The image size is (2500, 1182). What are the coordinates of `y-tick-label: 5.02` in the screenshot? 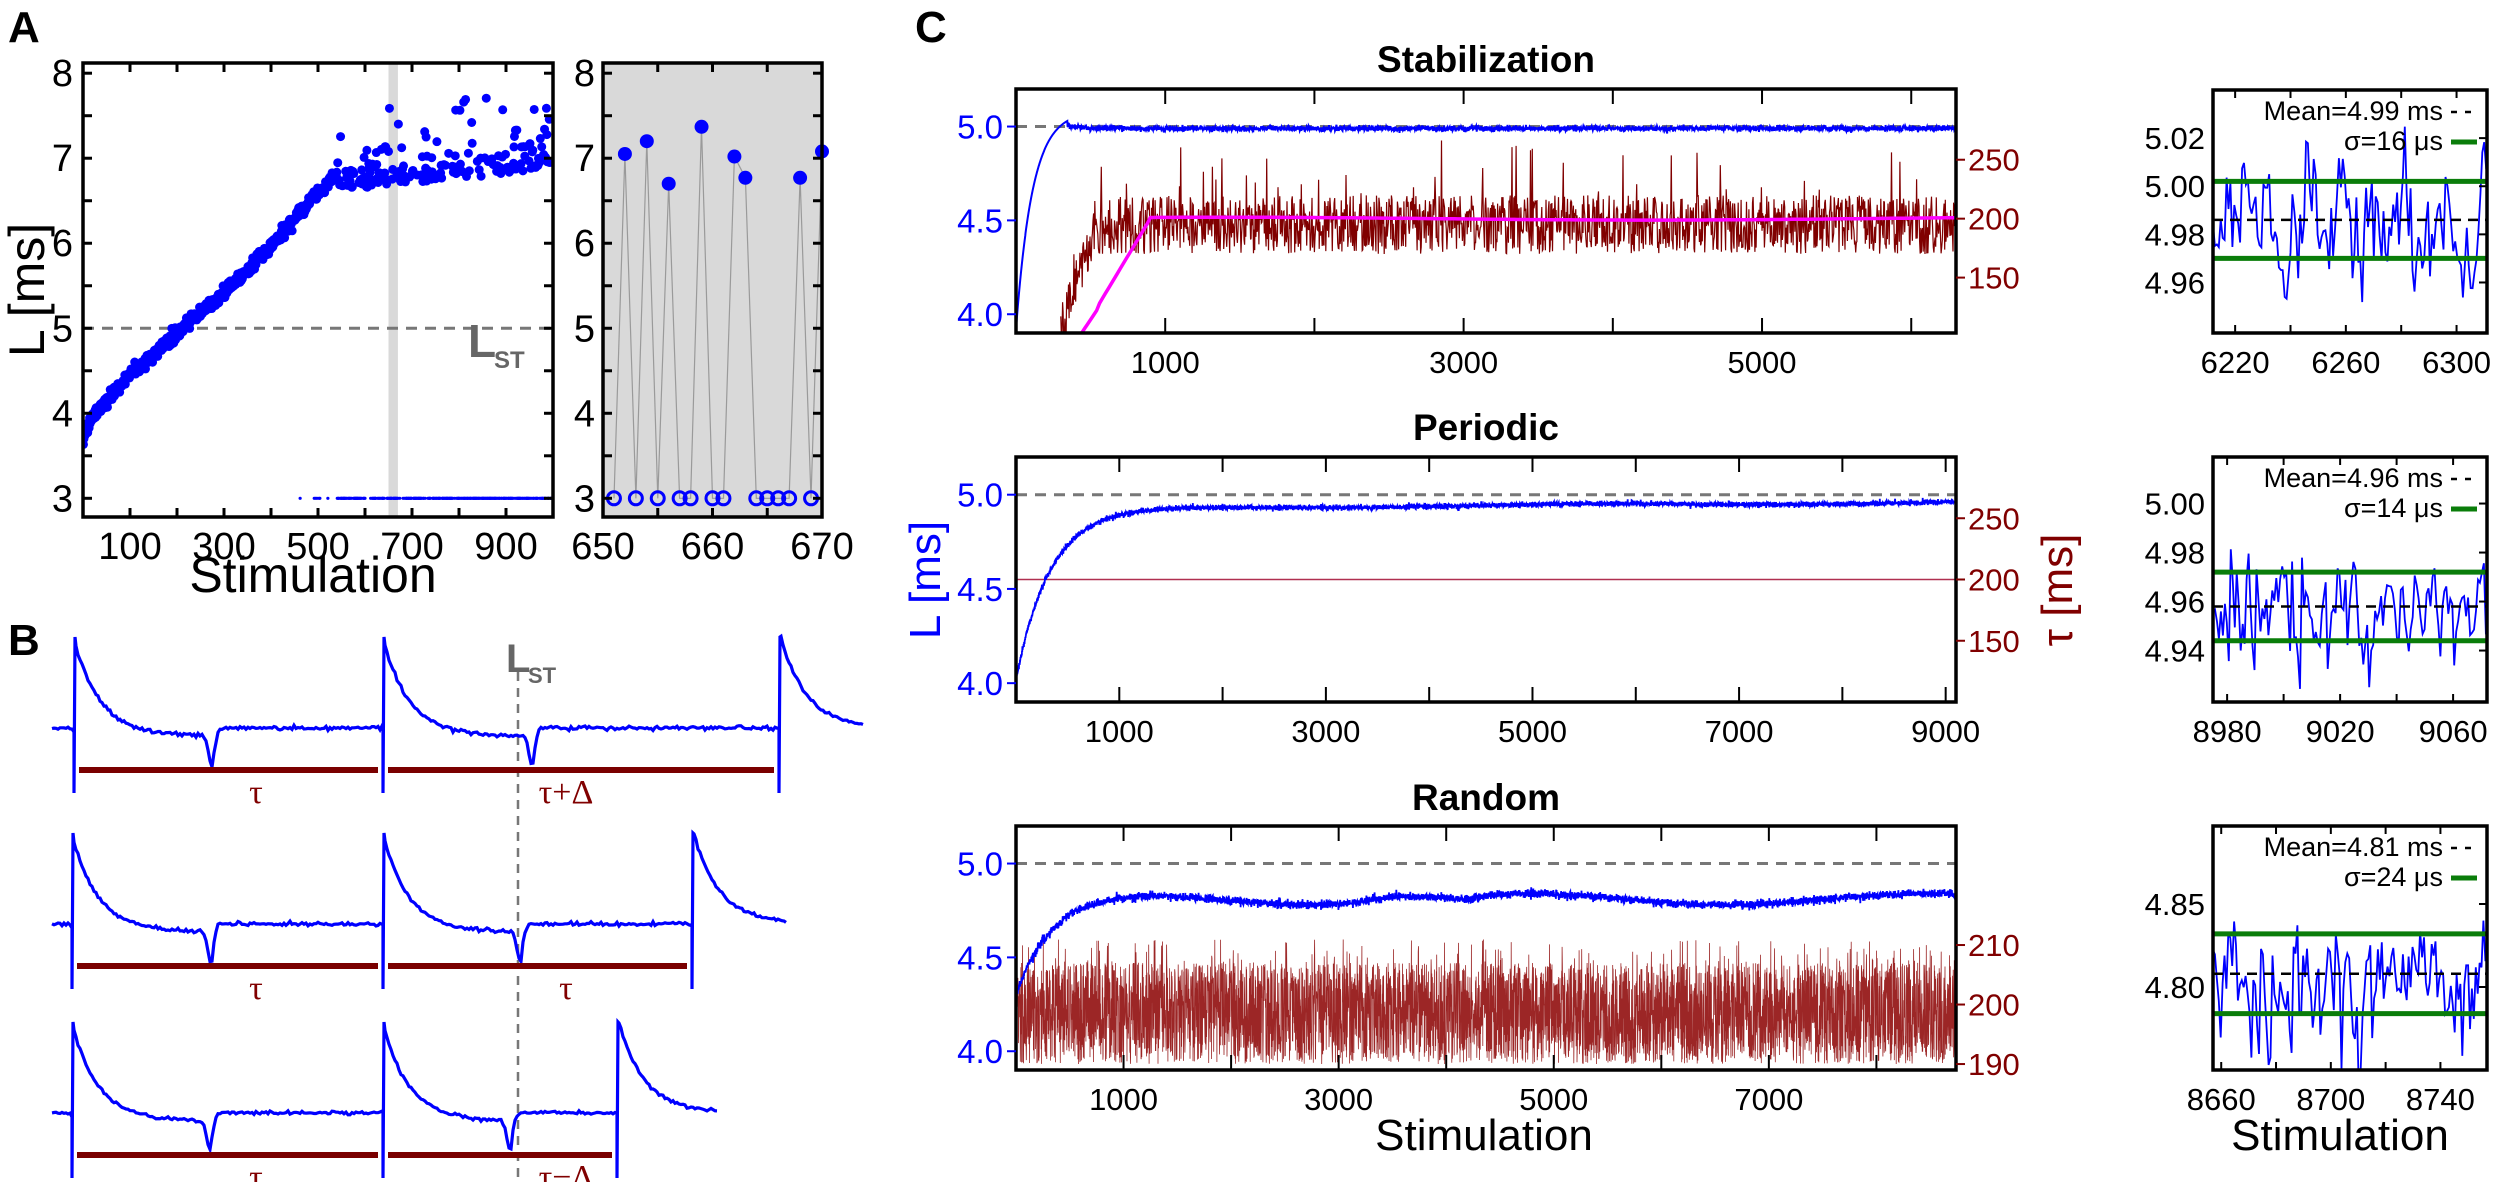 It's located at (2175, 138).